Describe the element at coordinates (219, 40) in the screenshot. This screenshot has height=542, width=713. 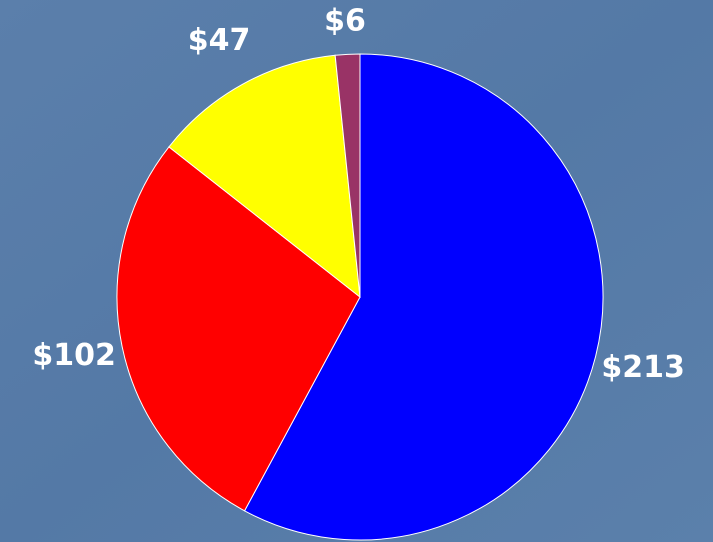
I see `data-label: $47` at that location.